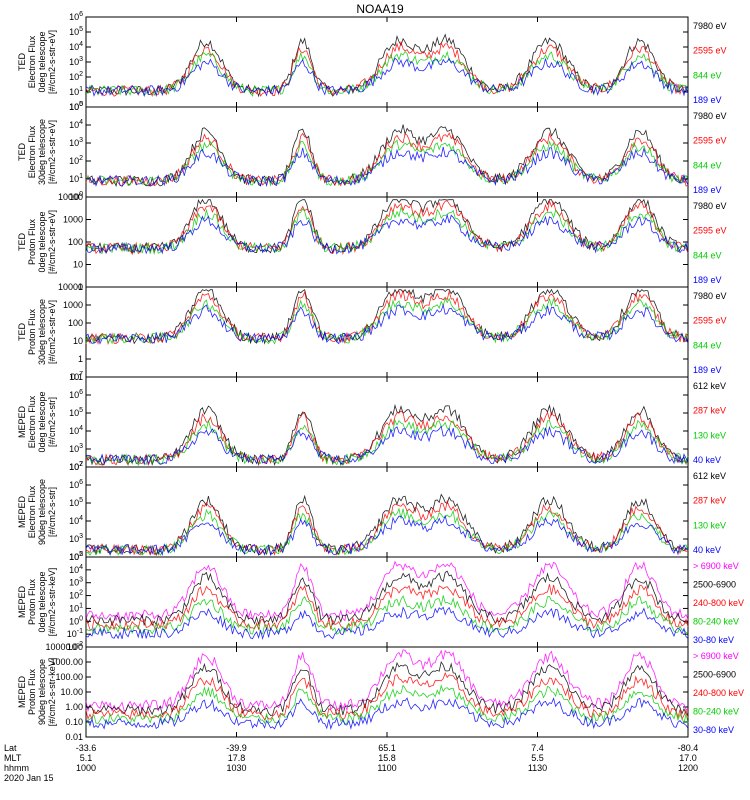 The image size is (750, 800). I want to click on legend-entry: 40 keV, so click(707, 460).